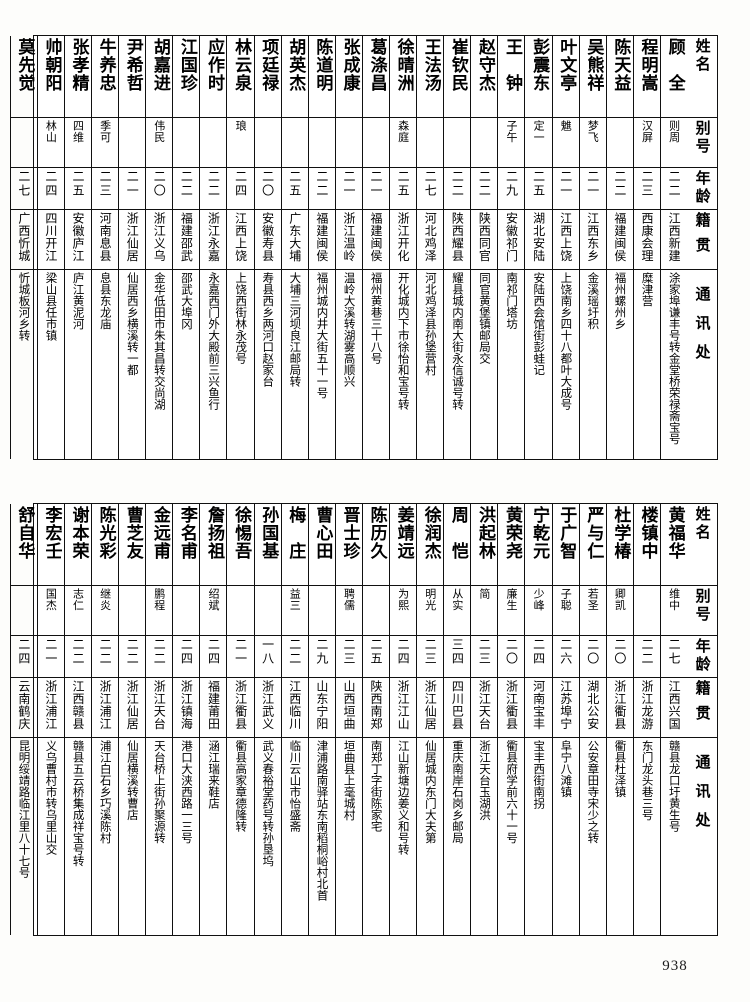 This screenshot has height=1002, width=750. I want to click on value-addr: 公安章田寺宋少之转, so click(593, 792).